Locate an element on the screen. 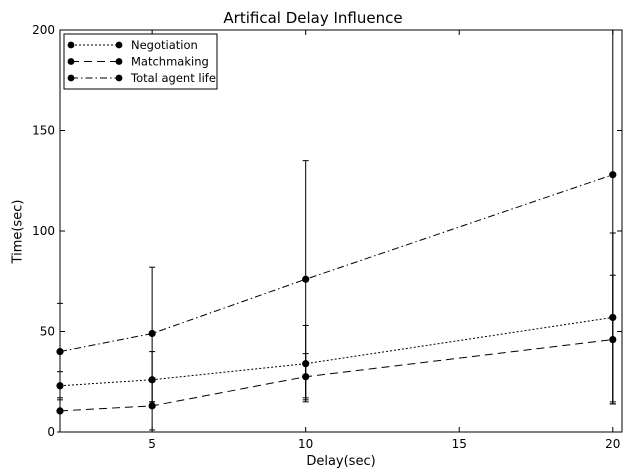 The image size is (626, 474). y-tick-label: 100 is located at coordinates (43, 231).